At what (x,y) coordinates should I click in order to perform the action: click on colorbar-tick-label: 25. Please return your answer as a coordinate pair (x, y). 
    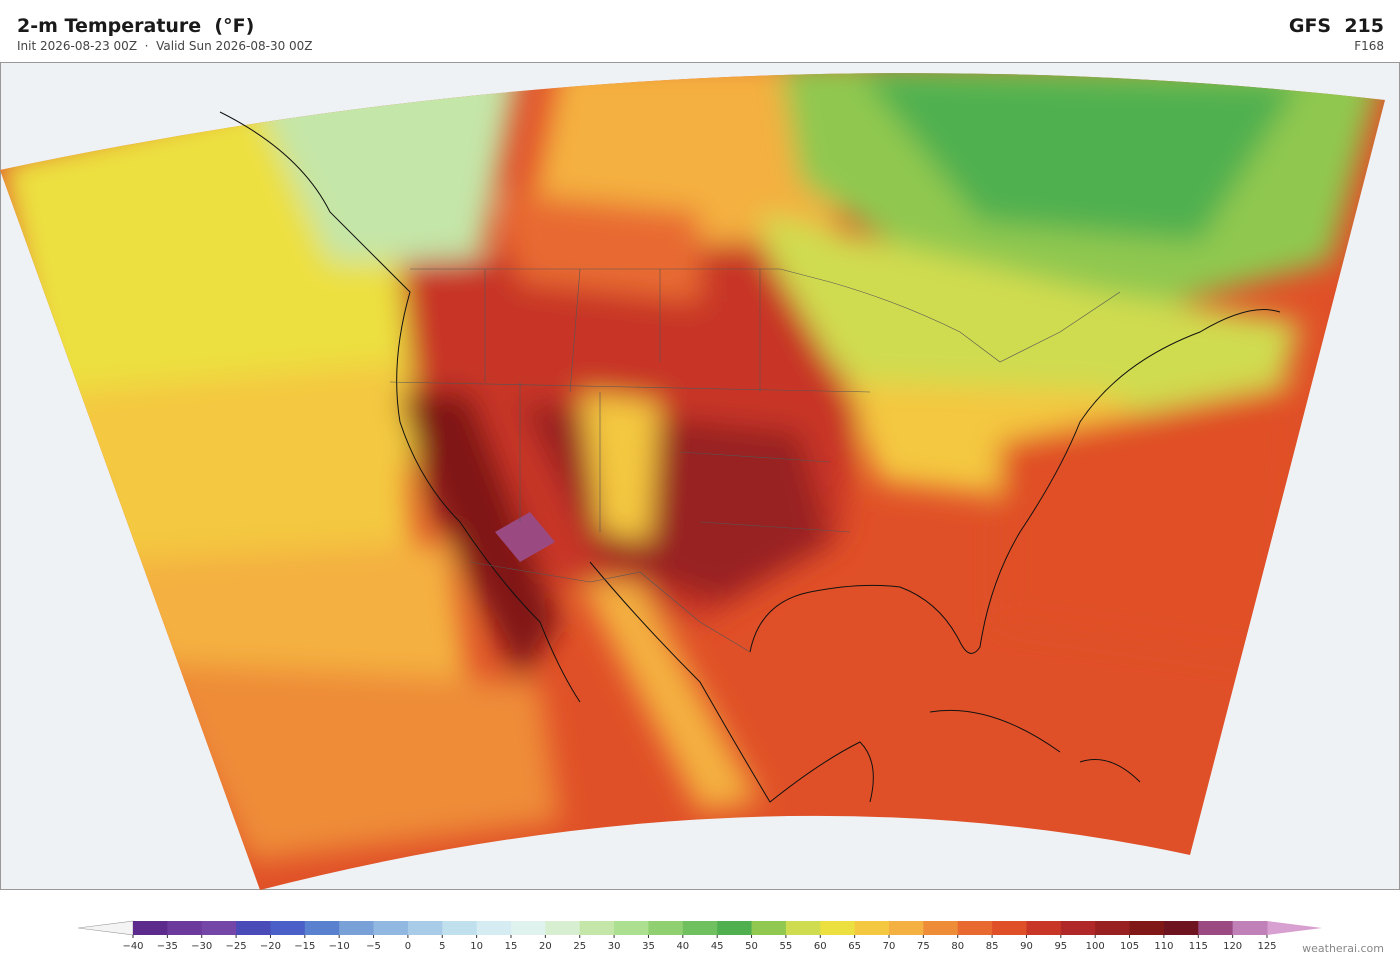
    Looking at the image, I should click on (579, 946).